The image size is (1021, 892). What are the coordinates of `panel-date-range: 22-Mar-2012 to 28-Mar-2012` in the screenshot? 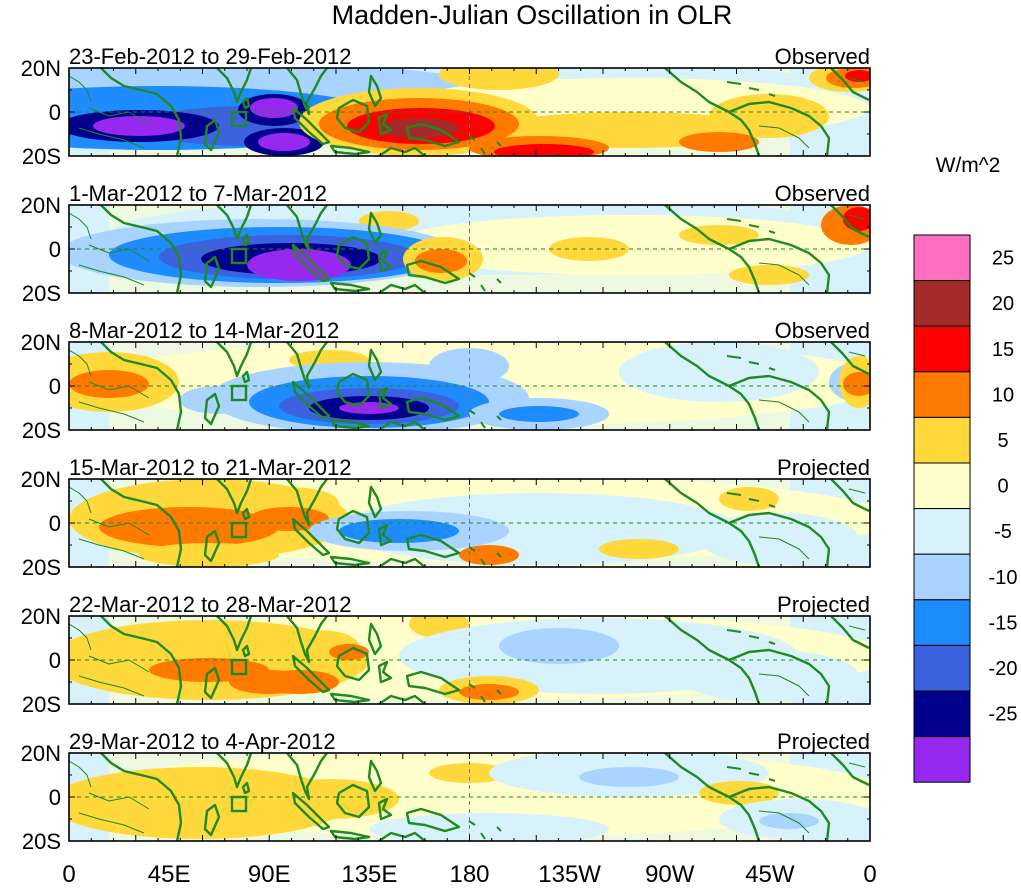 It's located at (210, 604).